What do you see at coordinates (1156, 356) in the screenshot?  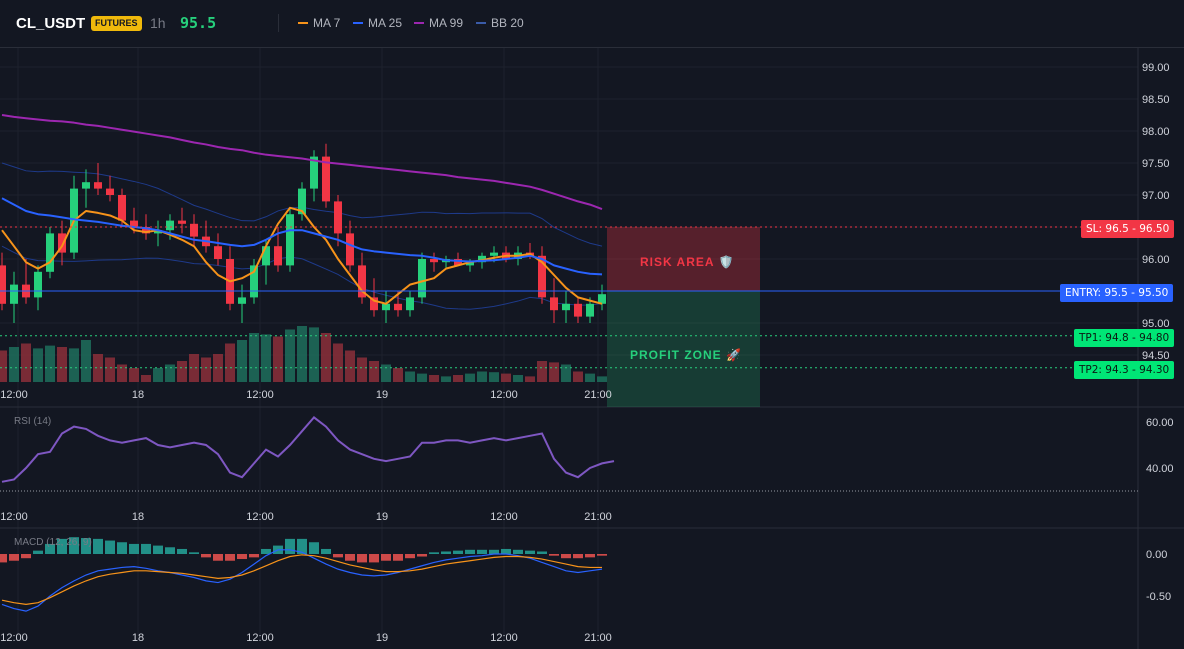 I see `price-tick-label: 94.50` at bounding box center [1156, 356].